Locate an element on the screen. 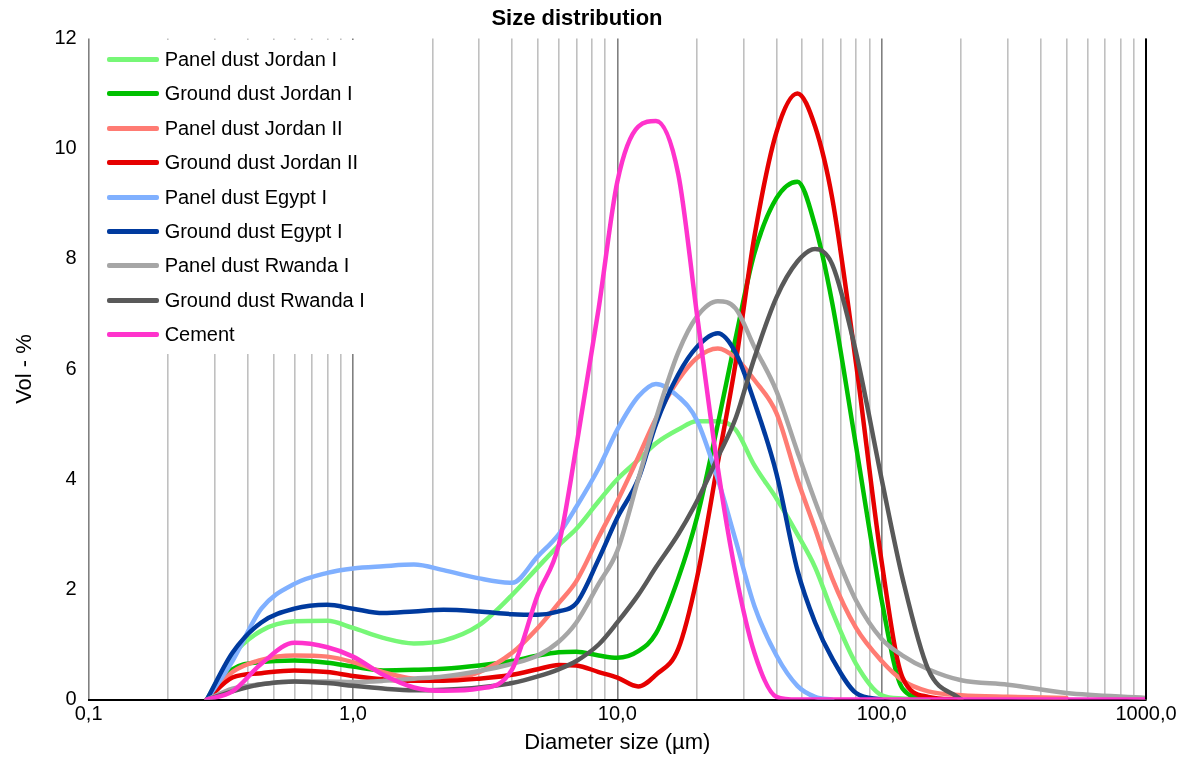 Image resolution: width=1194 pixels, height=764 pixels. x-tick-label: 0,1 is located at coordinates (88, 713).